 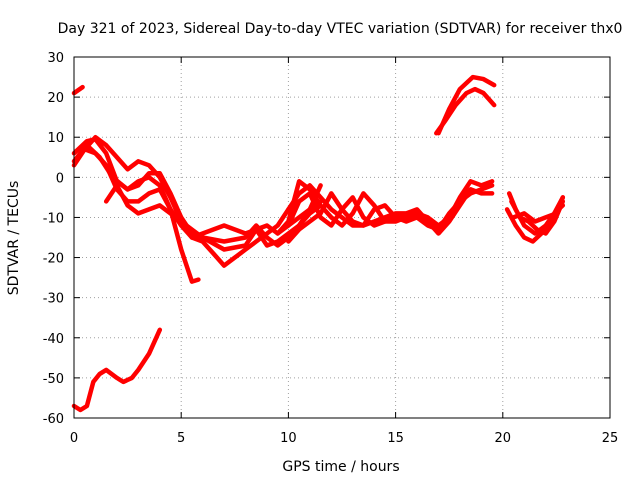 What do you see at coordinates (610, 438) in the screenshot?
I see `x-tick-label: 25` at bounding box center [610, 438].